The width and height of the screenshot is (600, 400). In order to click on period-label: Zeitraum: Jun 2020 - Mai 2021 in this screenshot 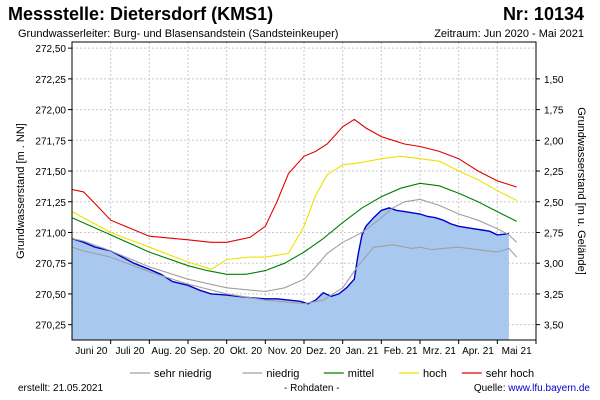, I will do `click(509, 34)`.